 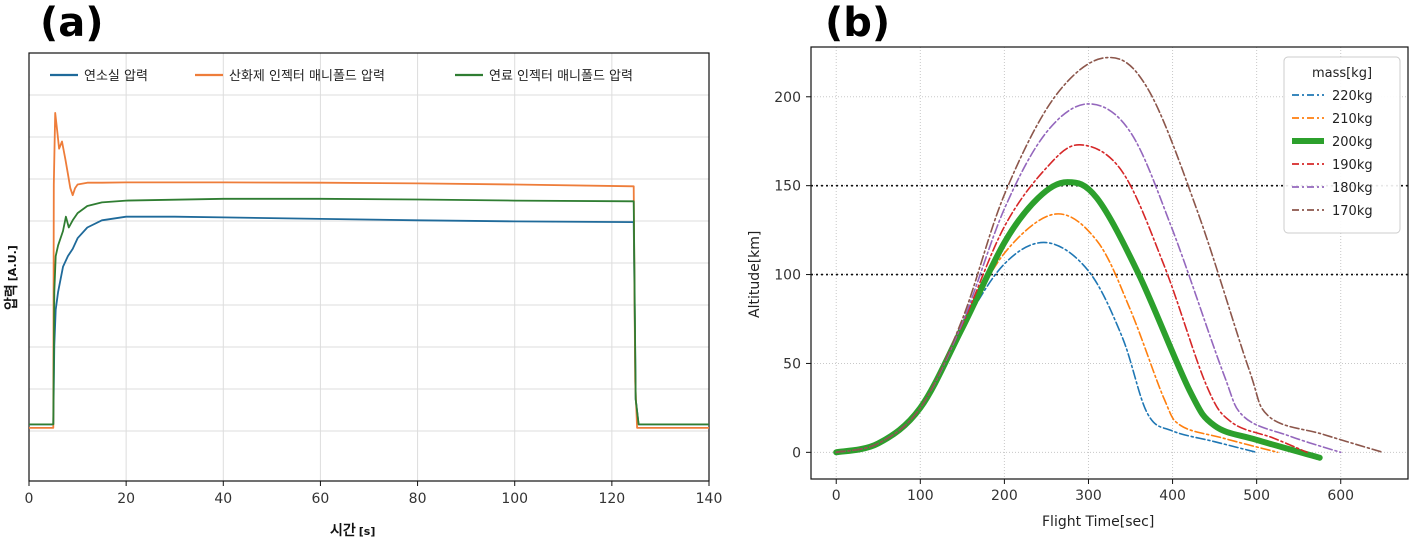 What do you see at coordinates (72, 23) in the screenshot?
I see `panel-a-label: (a)` at bounding box center [72, 23].